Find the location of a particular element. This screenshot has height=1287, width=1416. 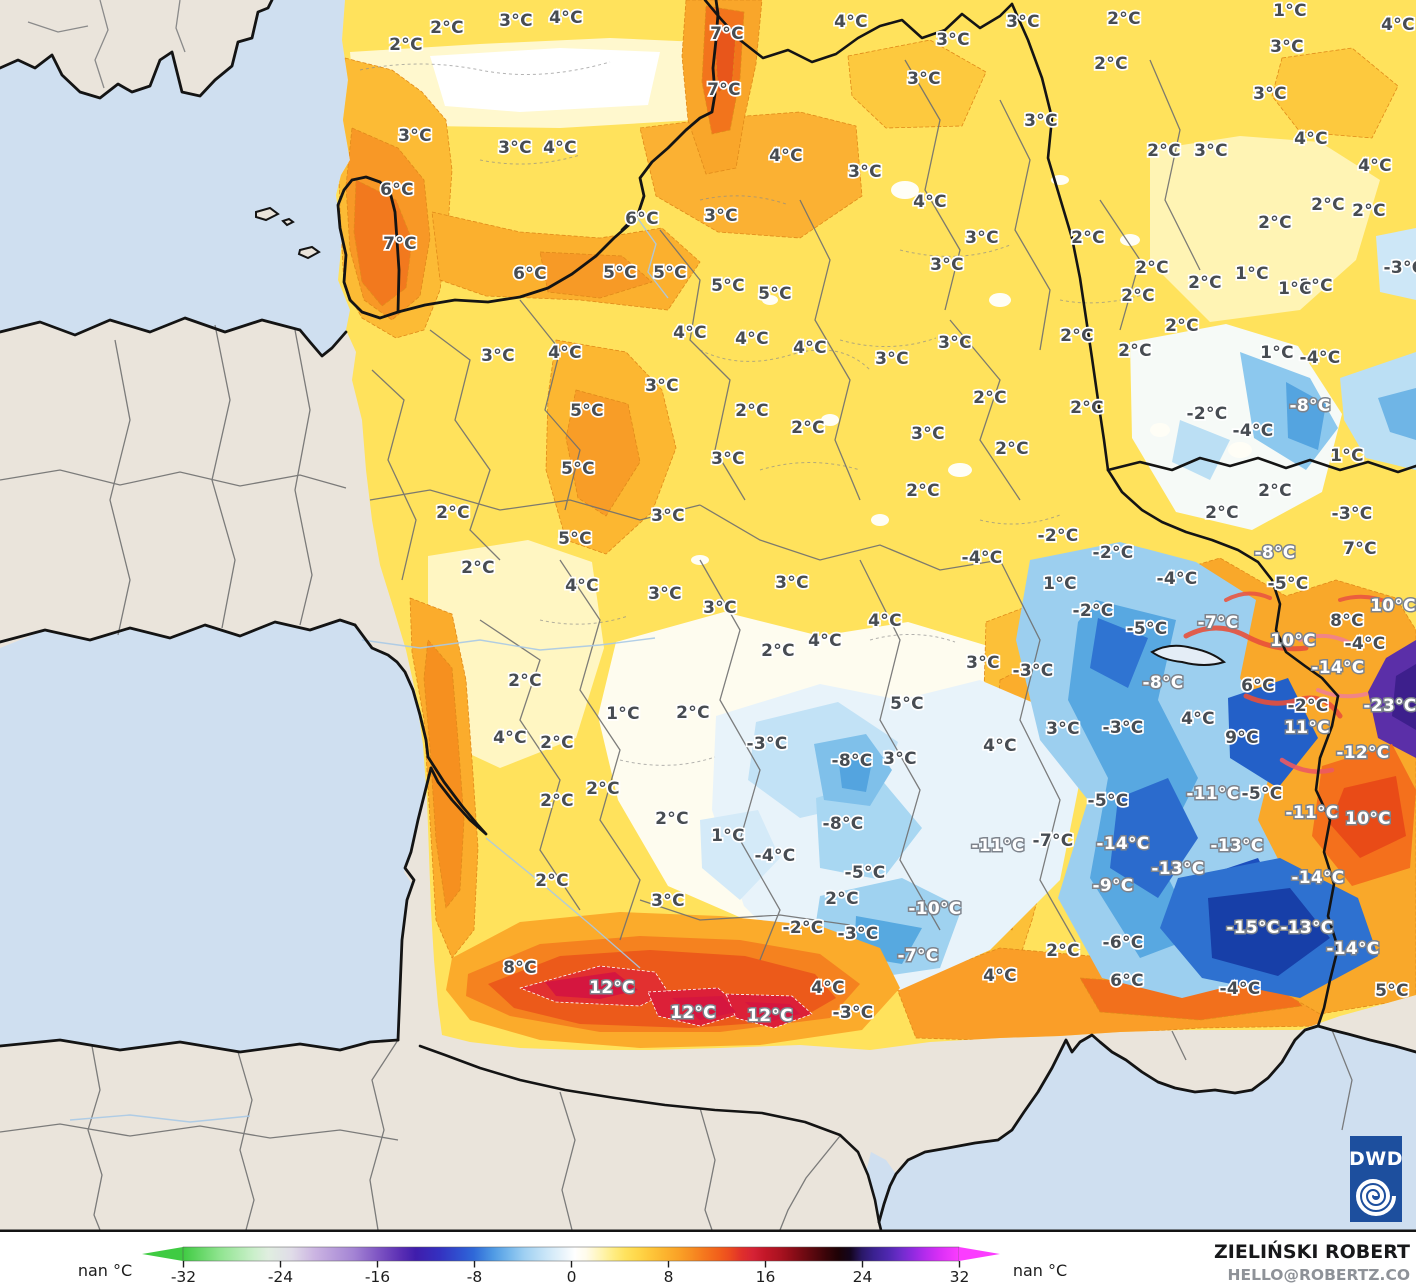

england-internal-borders is located at coordinates (106, 44).